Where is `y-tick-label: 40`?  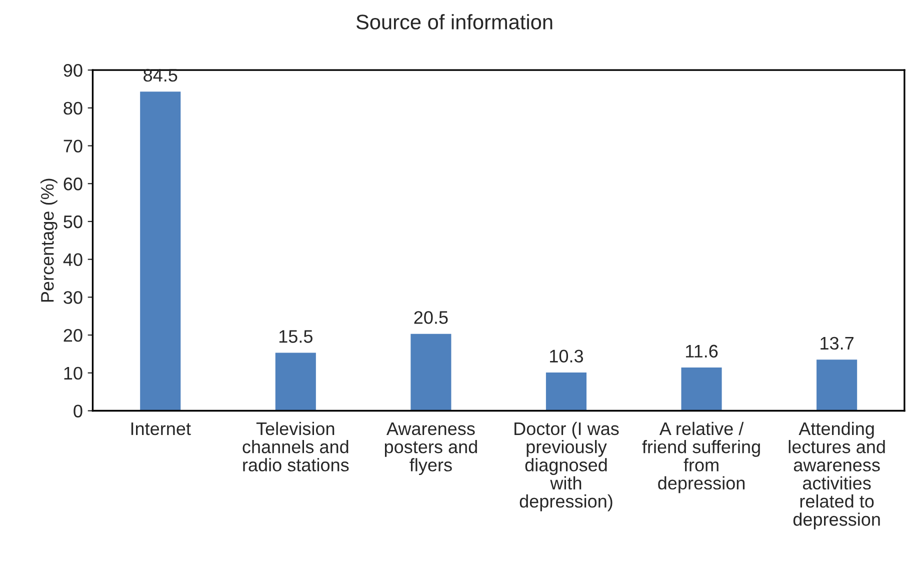
y-tick-label: 40 is located at coordinates (72, 259).